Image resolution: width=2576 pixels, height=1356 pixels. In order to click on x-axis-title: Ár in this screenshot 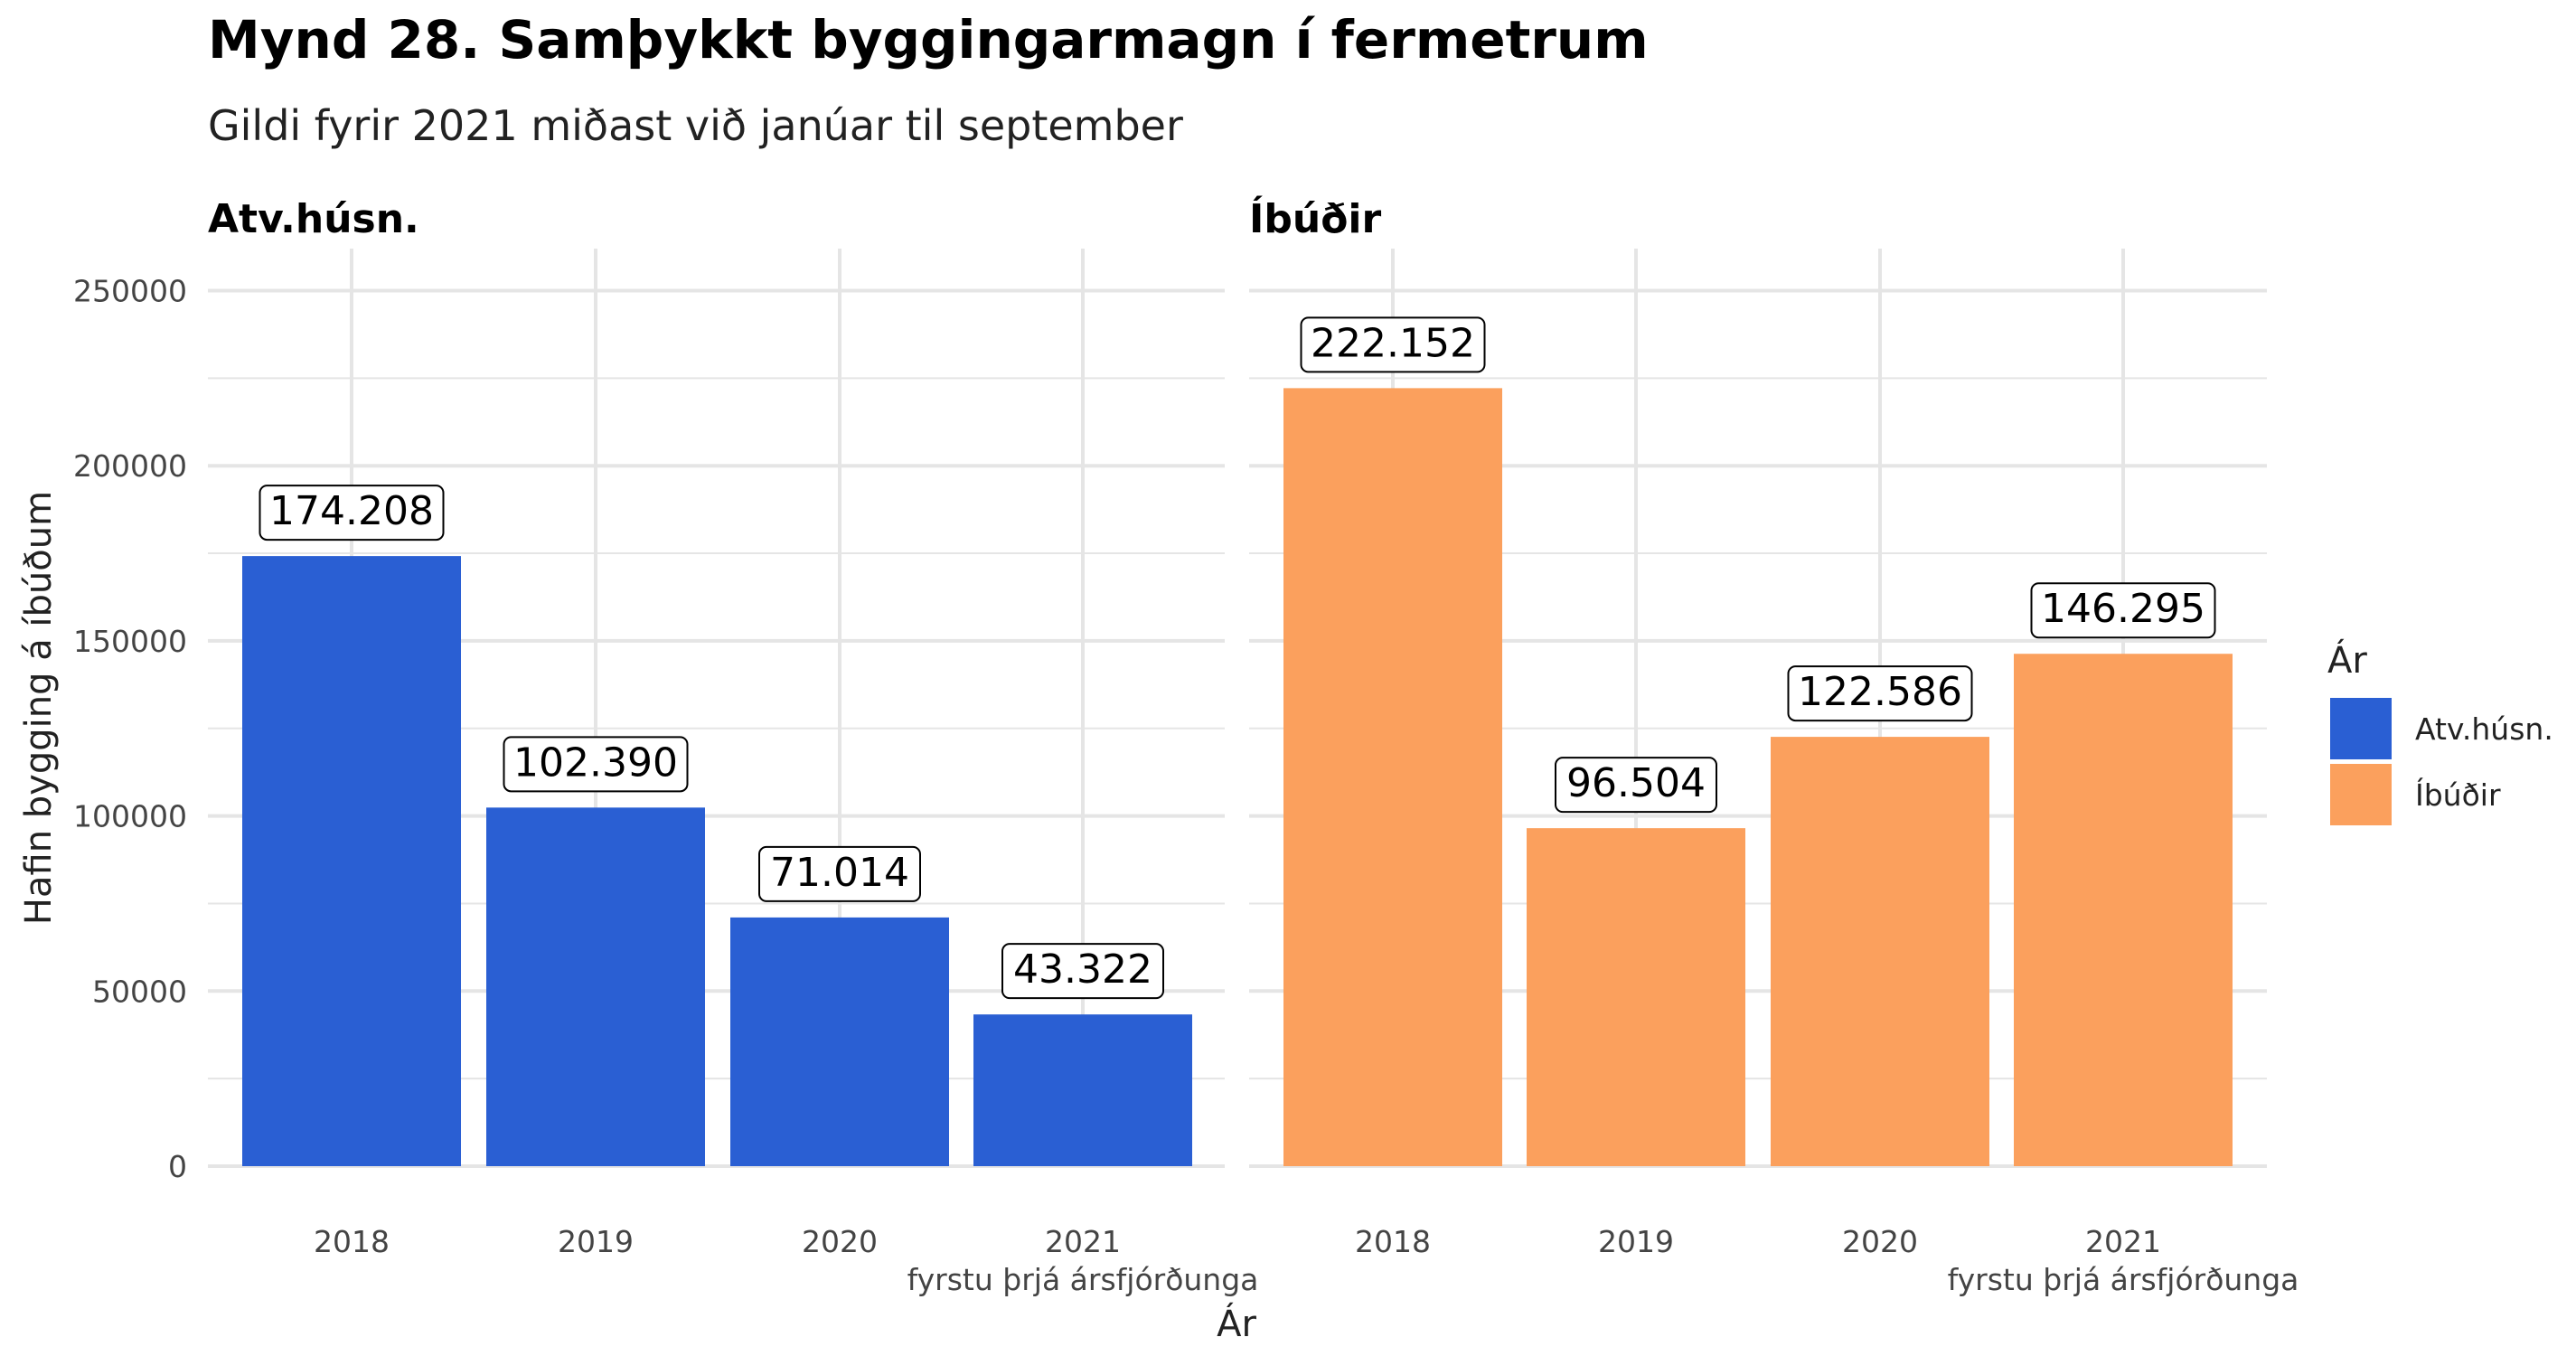, I will do `click(1237, 1323)`.